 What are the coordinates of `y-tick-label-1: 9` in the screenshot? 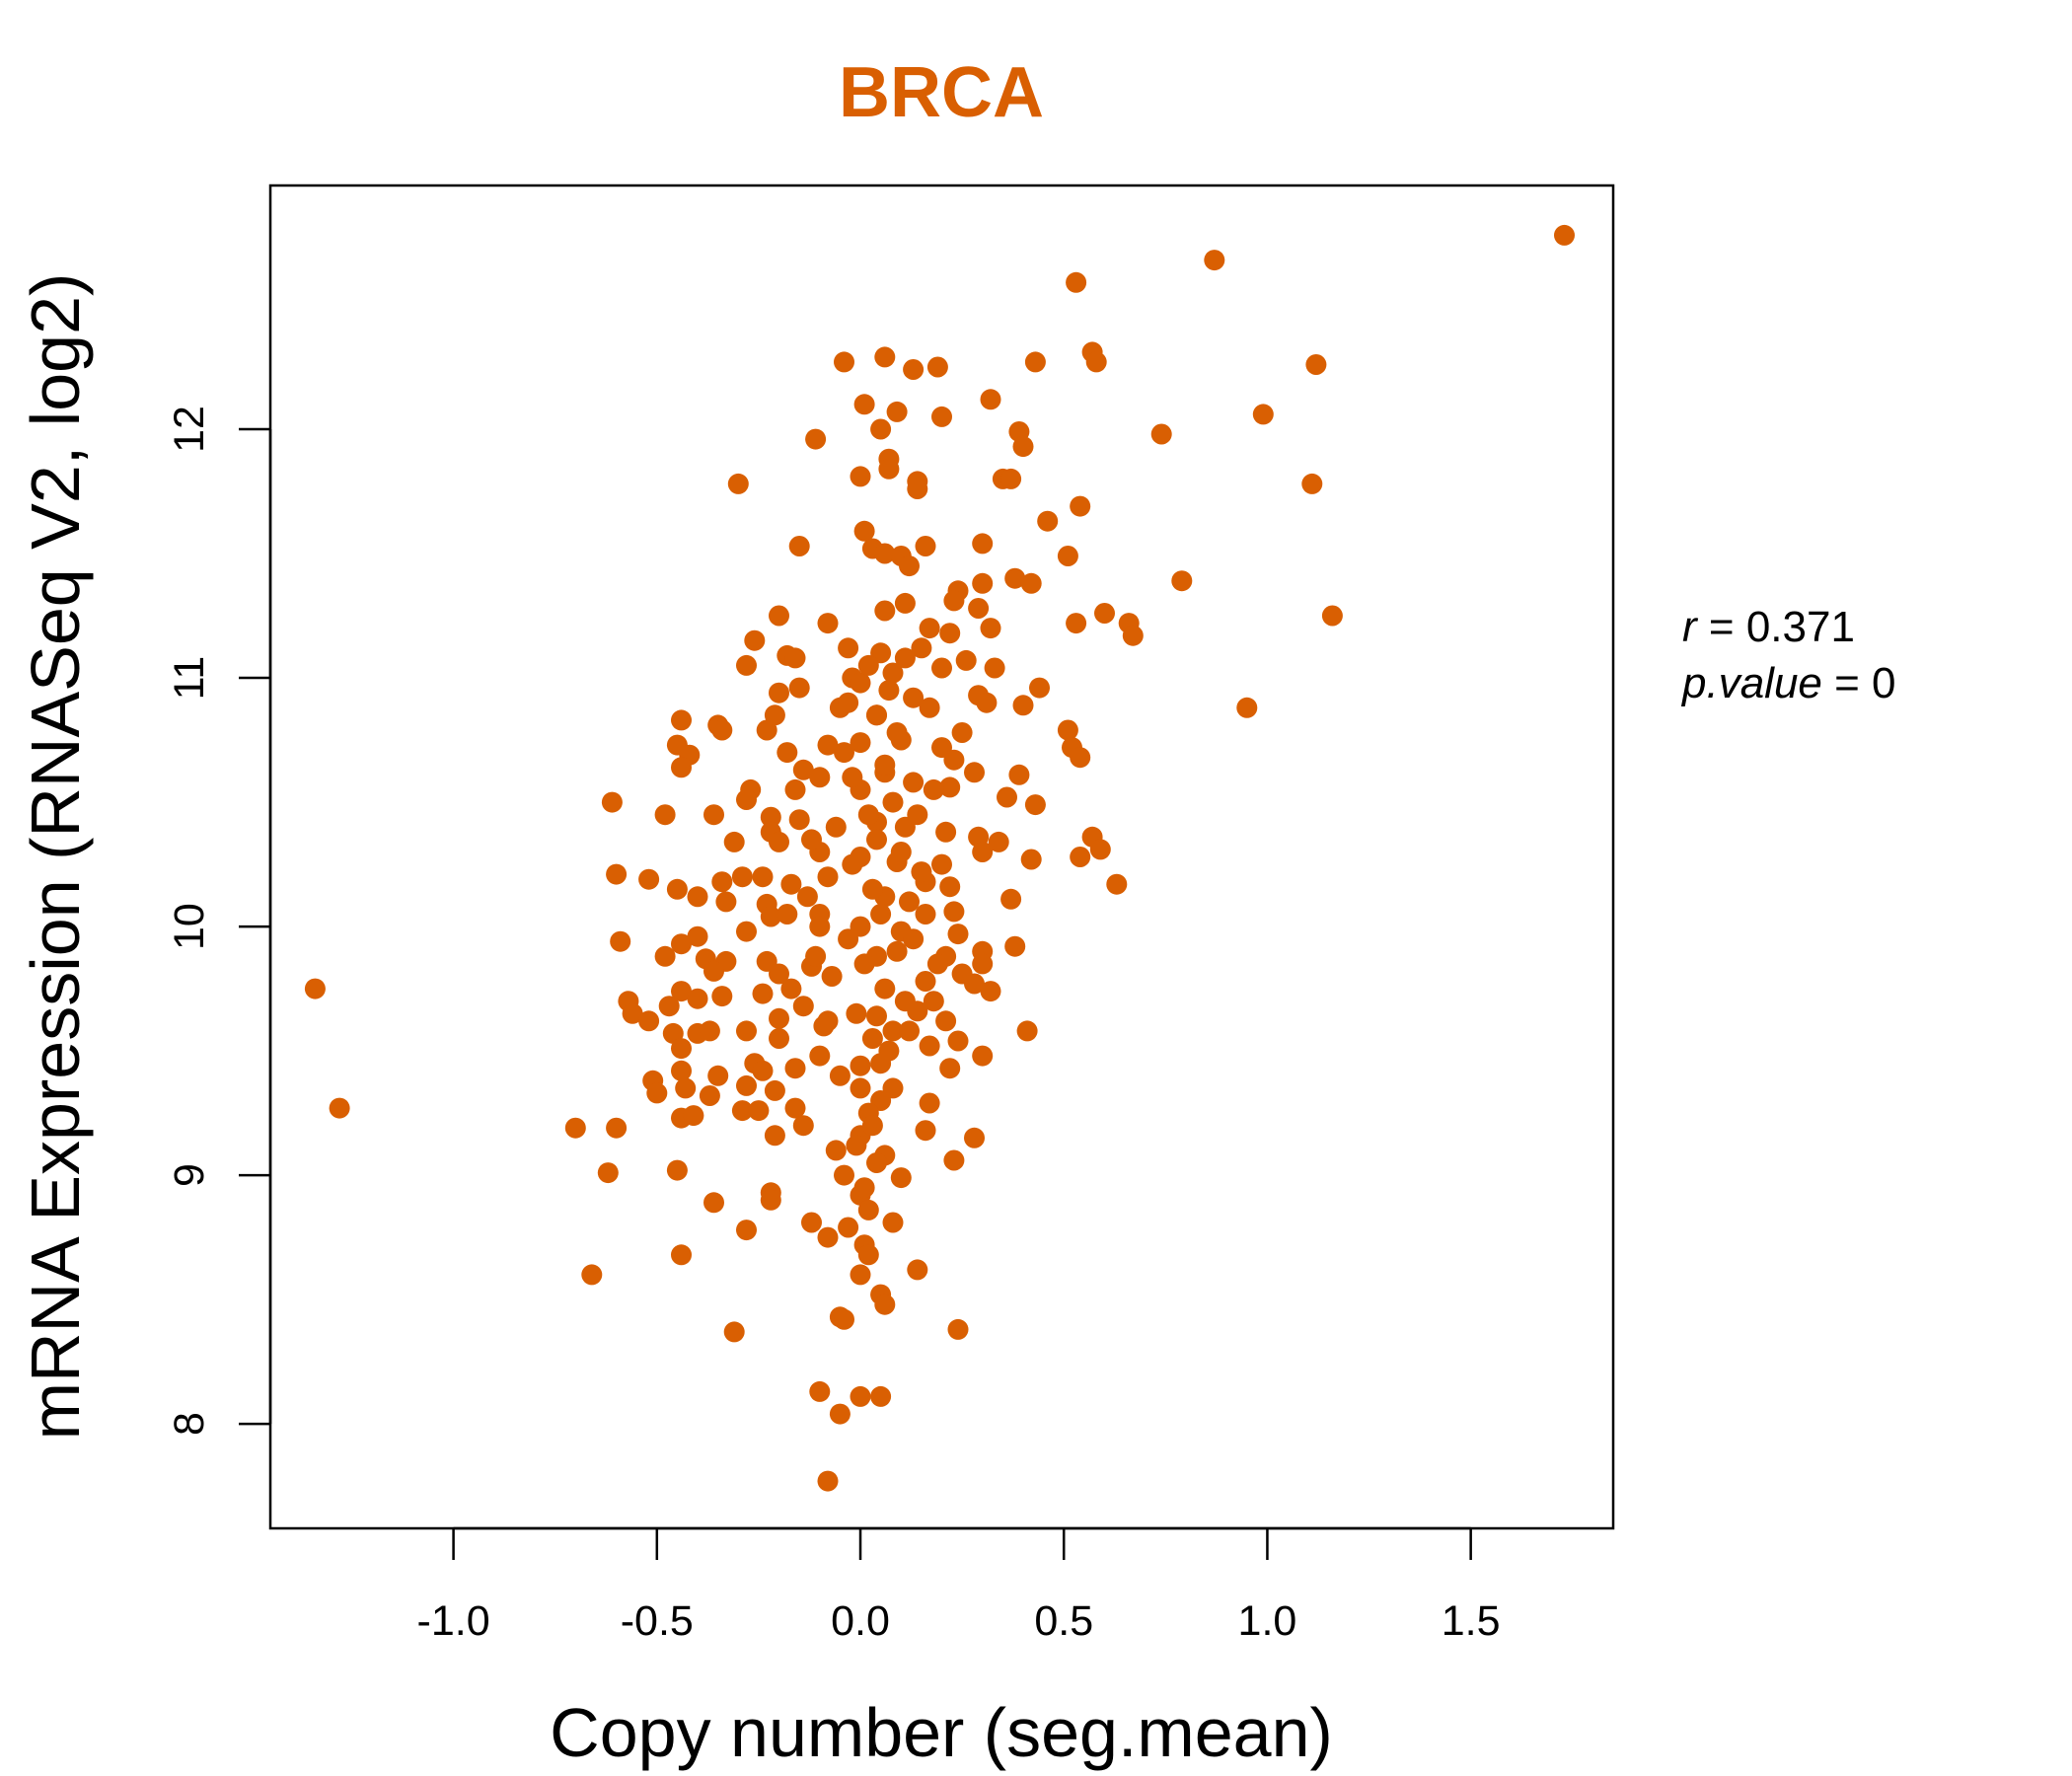 It's located at (190, 1175).